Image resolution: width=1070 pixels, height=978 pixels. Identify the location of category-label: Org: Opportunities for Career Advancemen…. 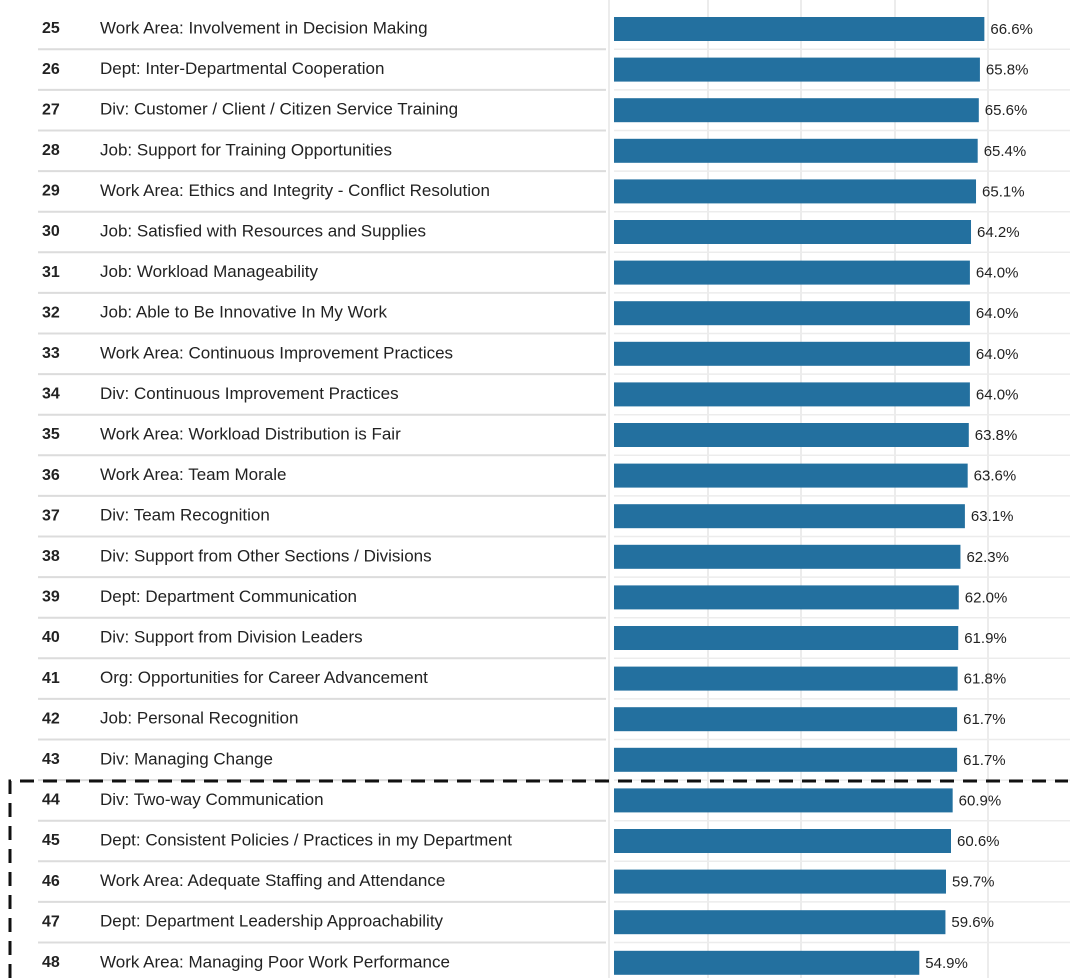
(264, 677).